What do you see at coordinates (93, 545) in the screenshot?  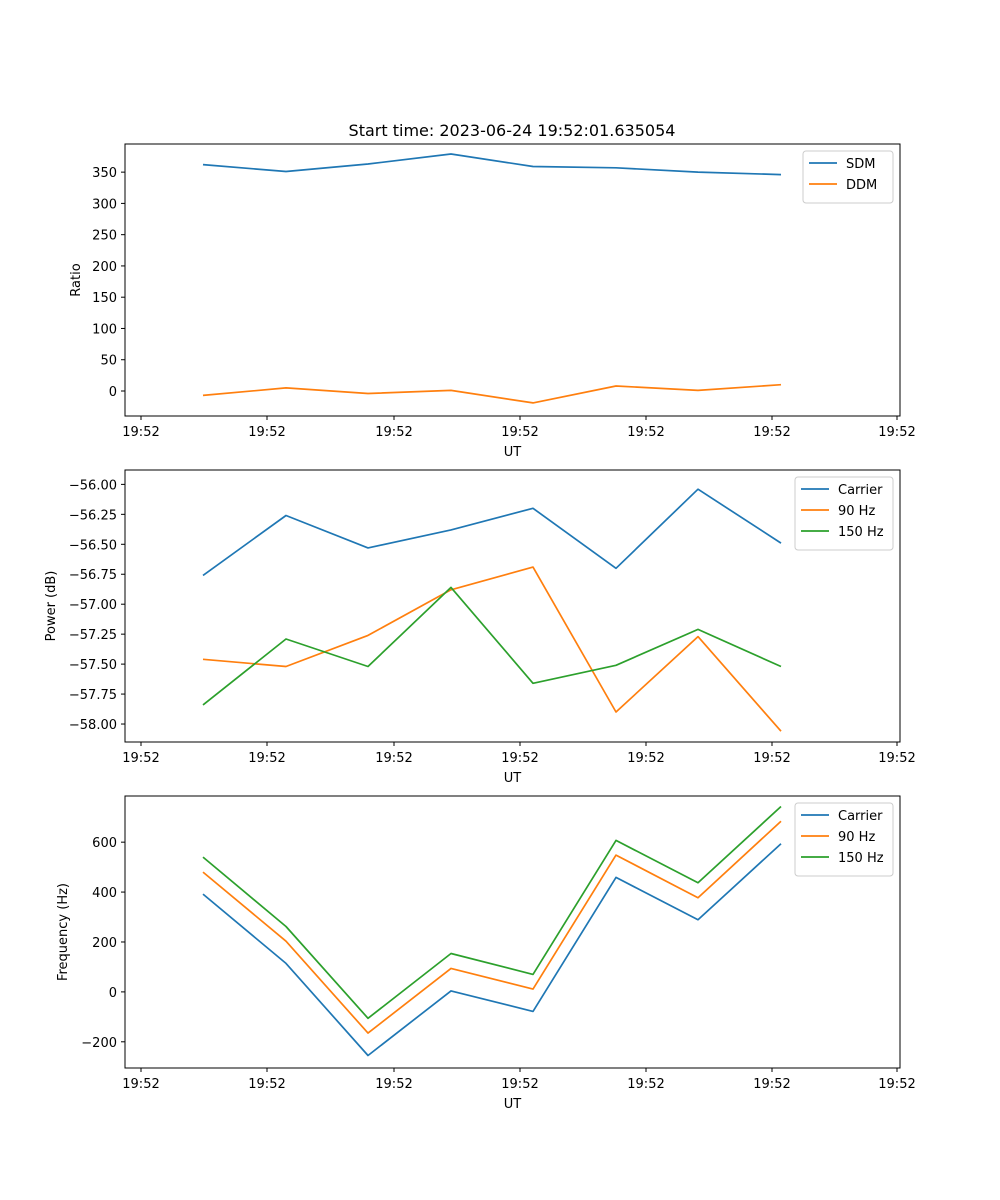 I see `y-tick-label: −56.50` at bounding box center [93, 545].